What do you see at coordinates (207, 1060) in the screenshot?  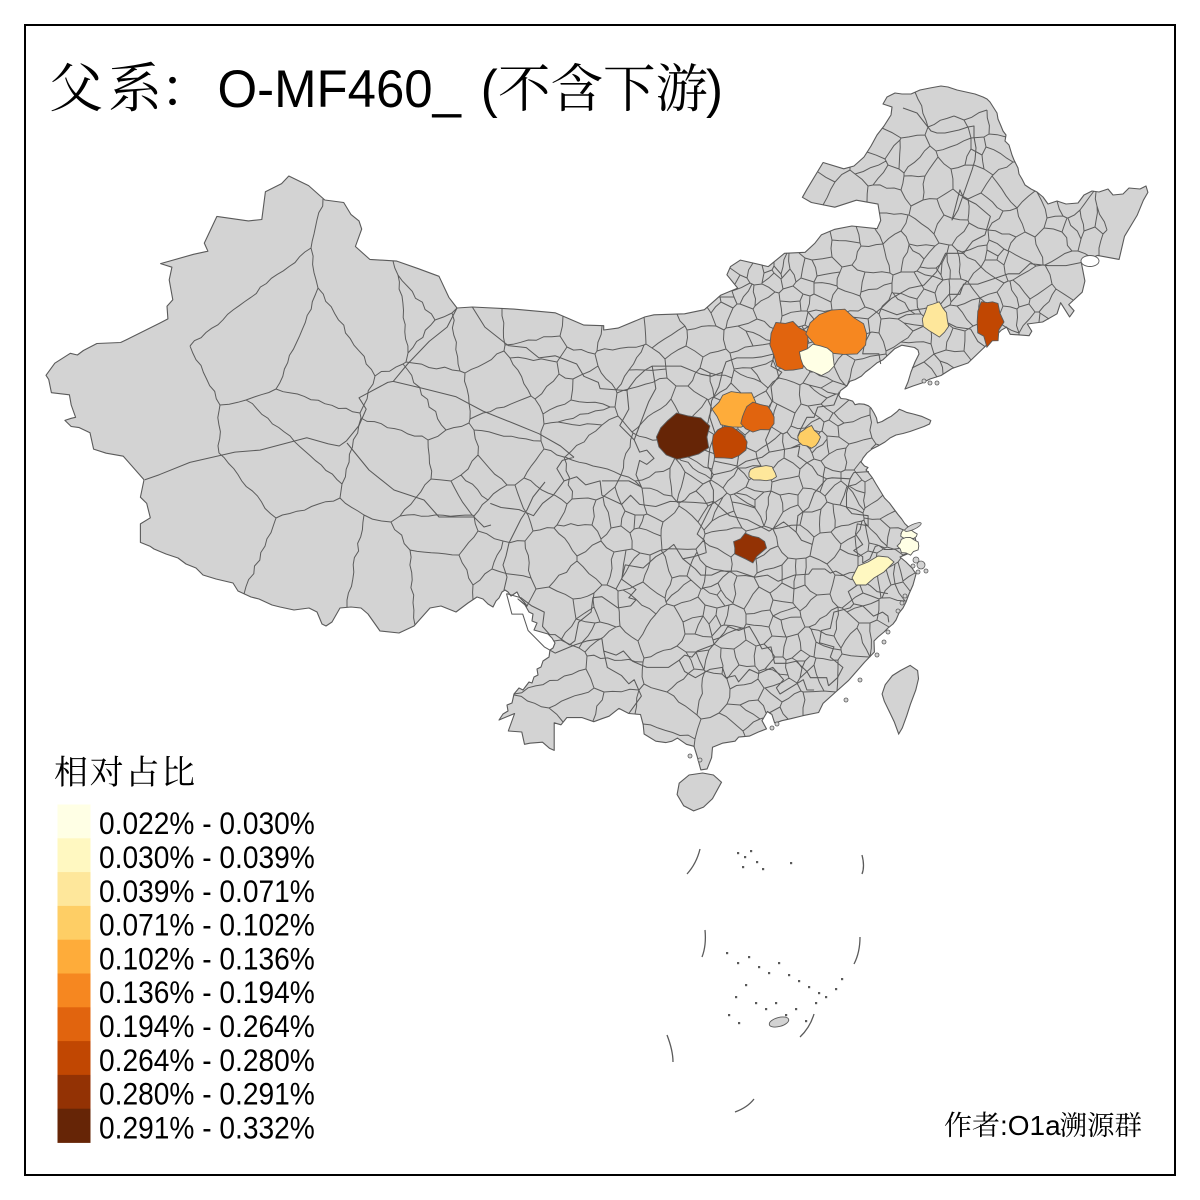 I see `svg-text: 0.264% - 0.280%` at bounding box center [207, 1060].